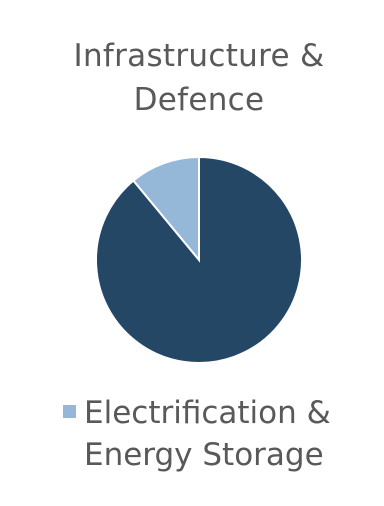 This screenshot has width=384, height=506. What do you see at coordinates (69, 411) in the screenshot?
I see `legend-swatch-electrification` at bounding box center [69, 411].